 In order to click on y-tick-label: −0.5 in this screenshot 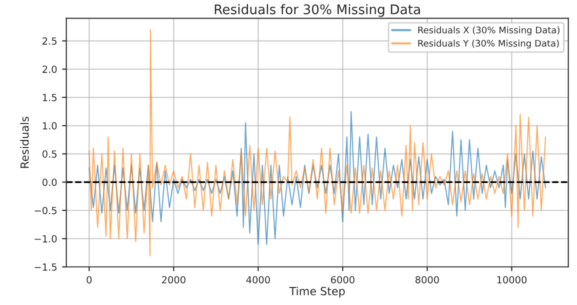, I will do `click(45, 210)`.